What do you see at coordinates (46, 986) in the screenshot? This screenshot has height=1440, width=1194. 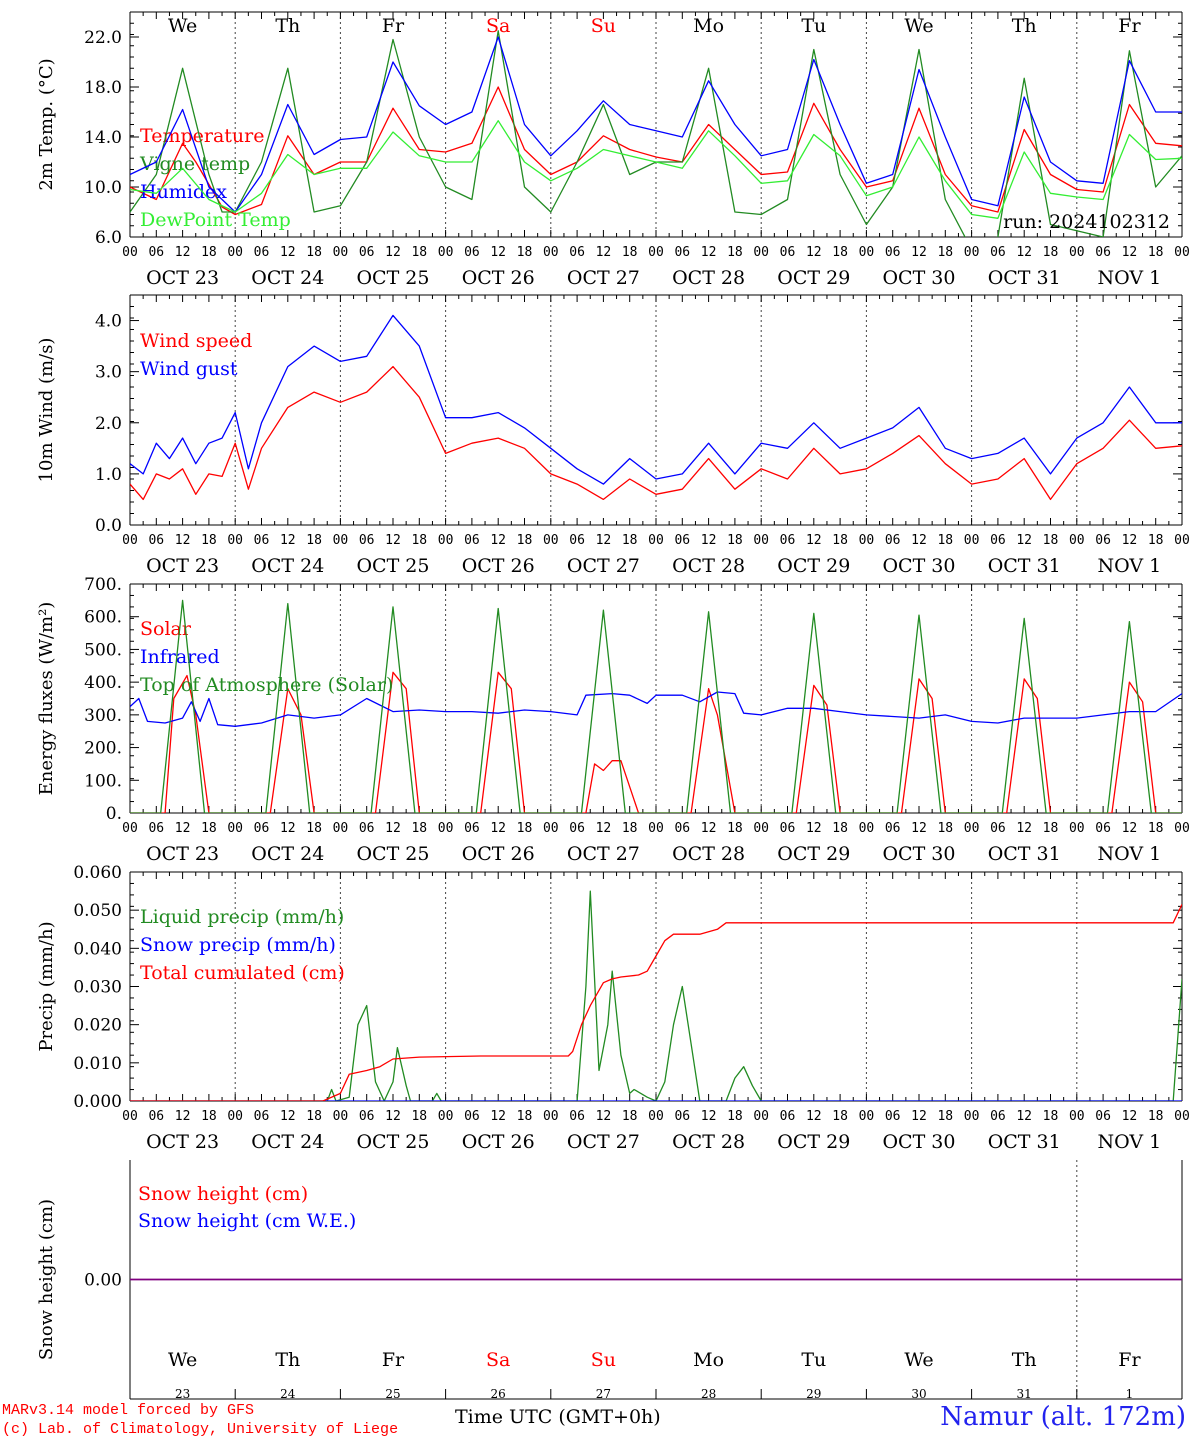 I see `y-axis-label: Precip (mm/h)` at bounding box center [46, 986].